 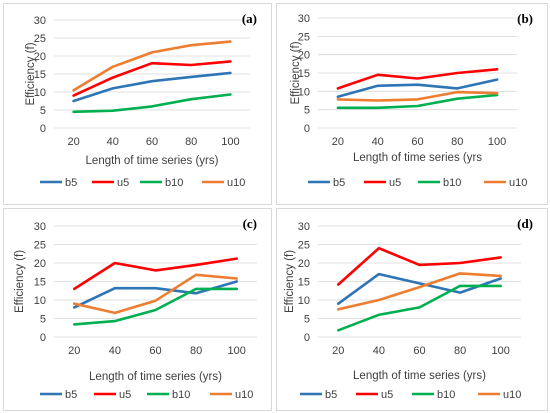 What do you see at coordinates (525, 18) in the screenshot?
I see `panel-label: (b)` at bounding box center [525, 18].